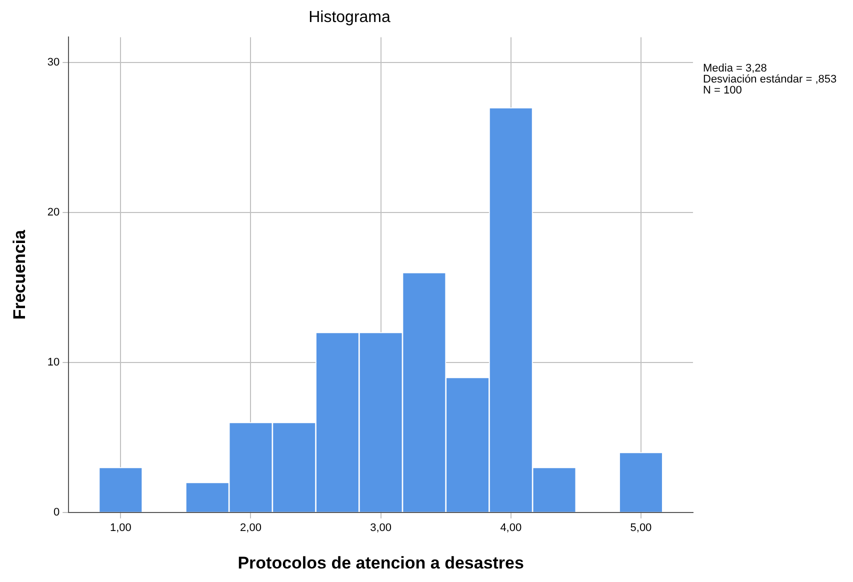  What do you see at coordinates (641, 528) in the screenshot?
I see `x-tick-label: 5,00` at bounding box center [641, 528].